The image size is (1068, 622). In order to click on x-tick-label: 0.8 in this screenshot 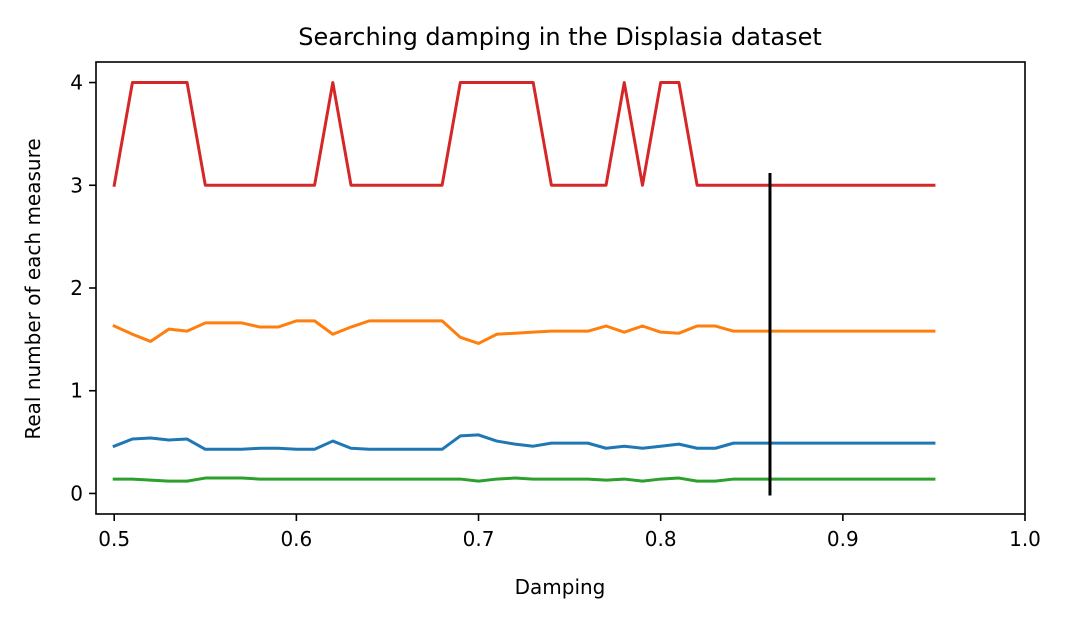, I will do `click(661, 539)`.